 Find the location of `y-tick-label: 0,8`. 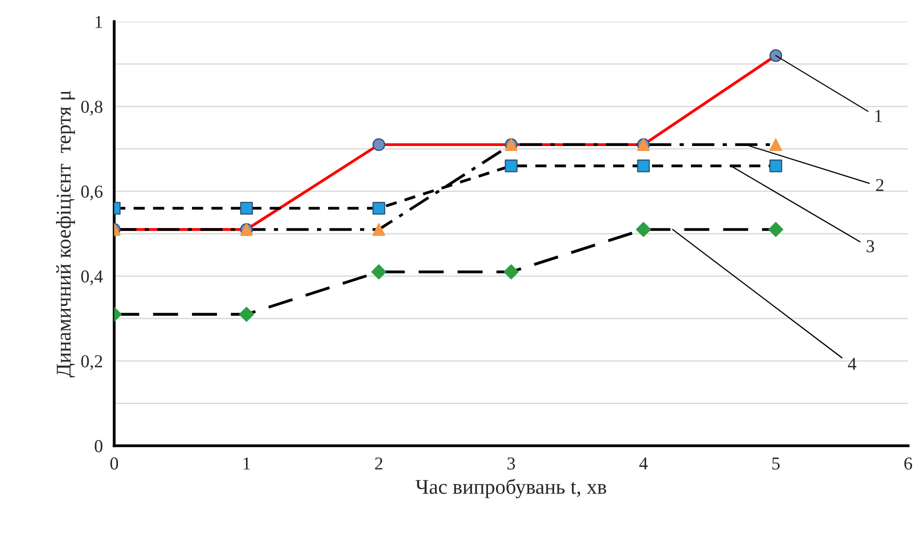

y-tick-label: 0,8 is located at coordinates (91, 108).